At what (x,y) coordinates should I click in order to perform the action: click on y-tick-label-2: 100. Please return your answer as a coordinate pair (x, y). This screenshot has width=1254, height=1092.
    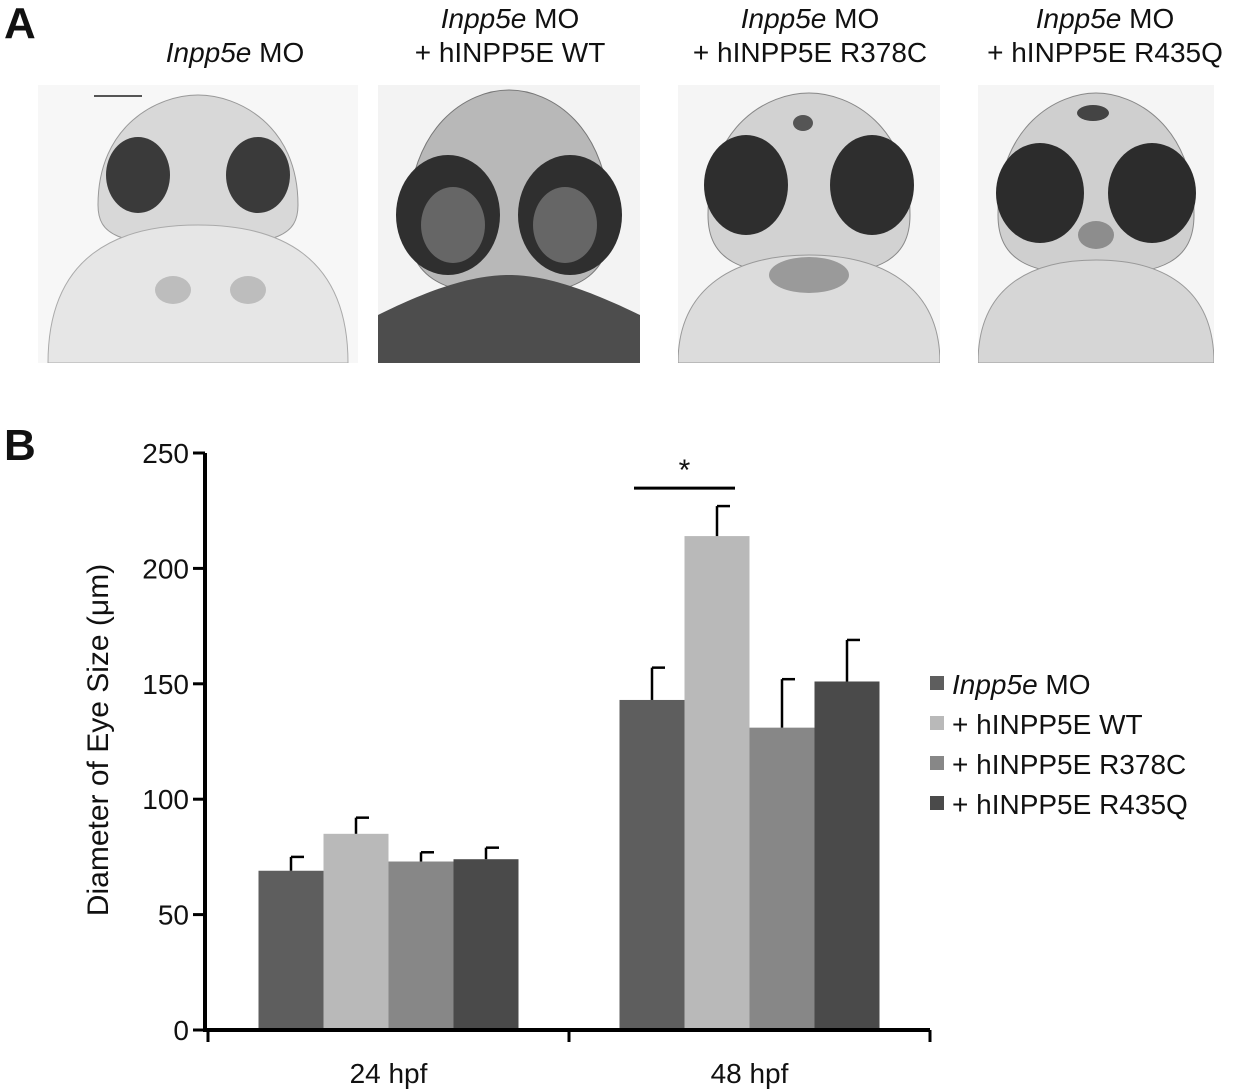
    Looking at the image, I should click on (165, 799).